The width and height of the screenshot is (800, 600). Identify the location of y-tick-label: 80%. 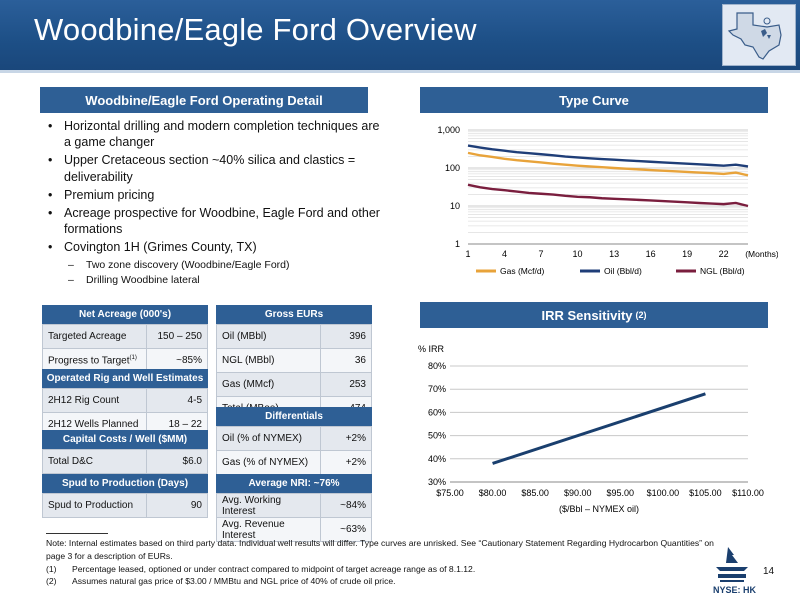
(437, 366).